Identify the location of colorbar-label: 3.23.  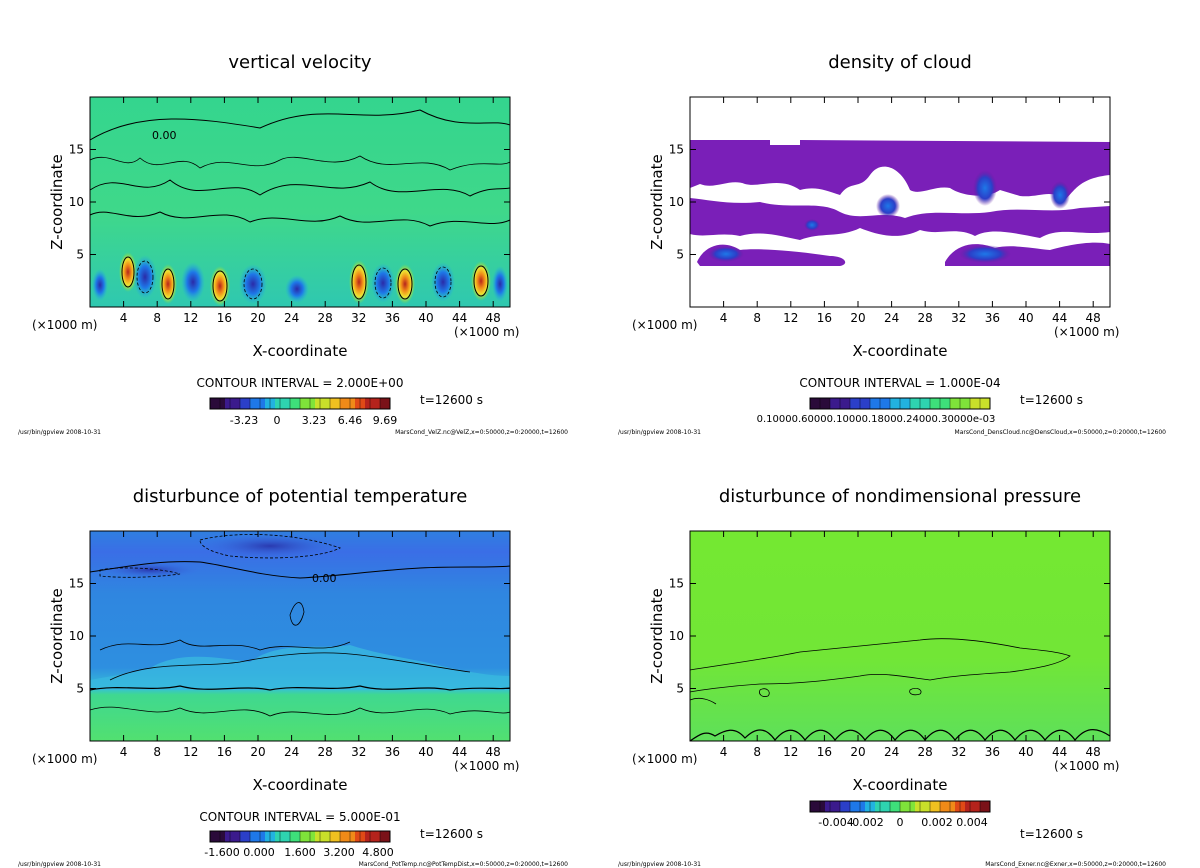
(314, 420).